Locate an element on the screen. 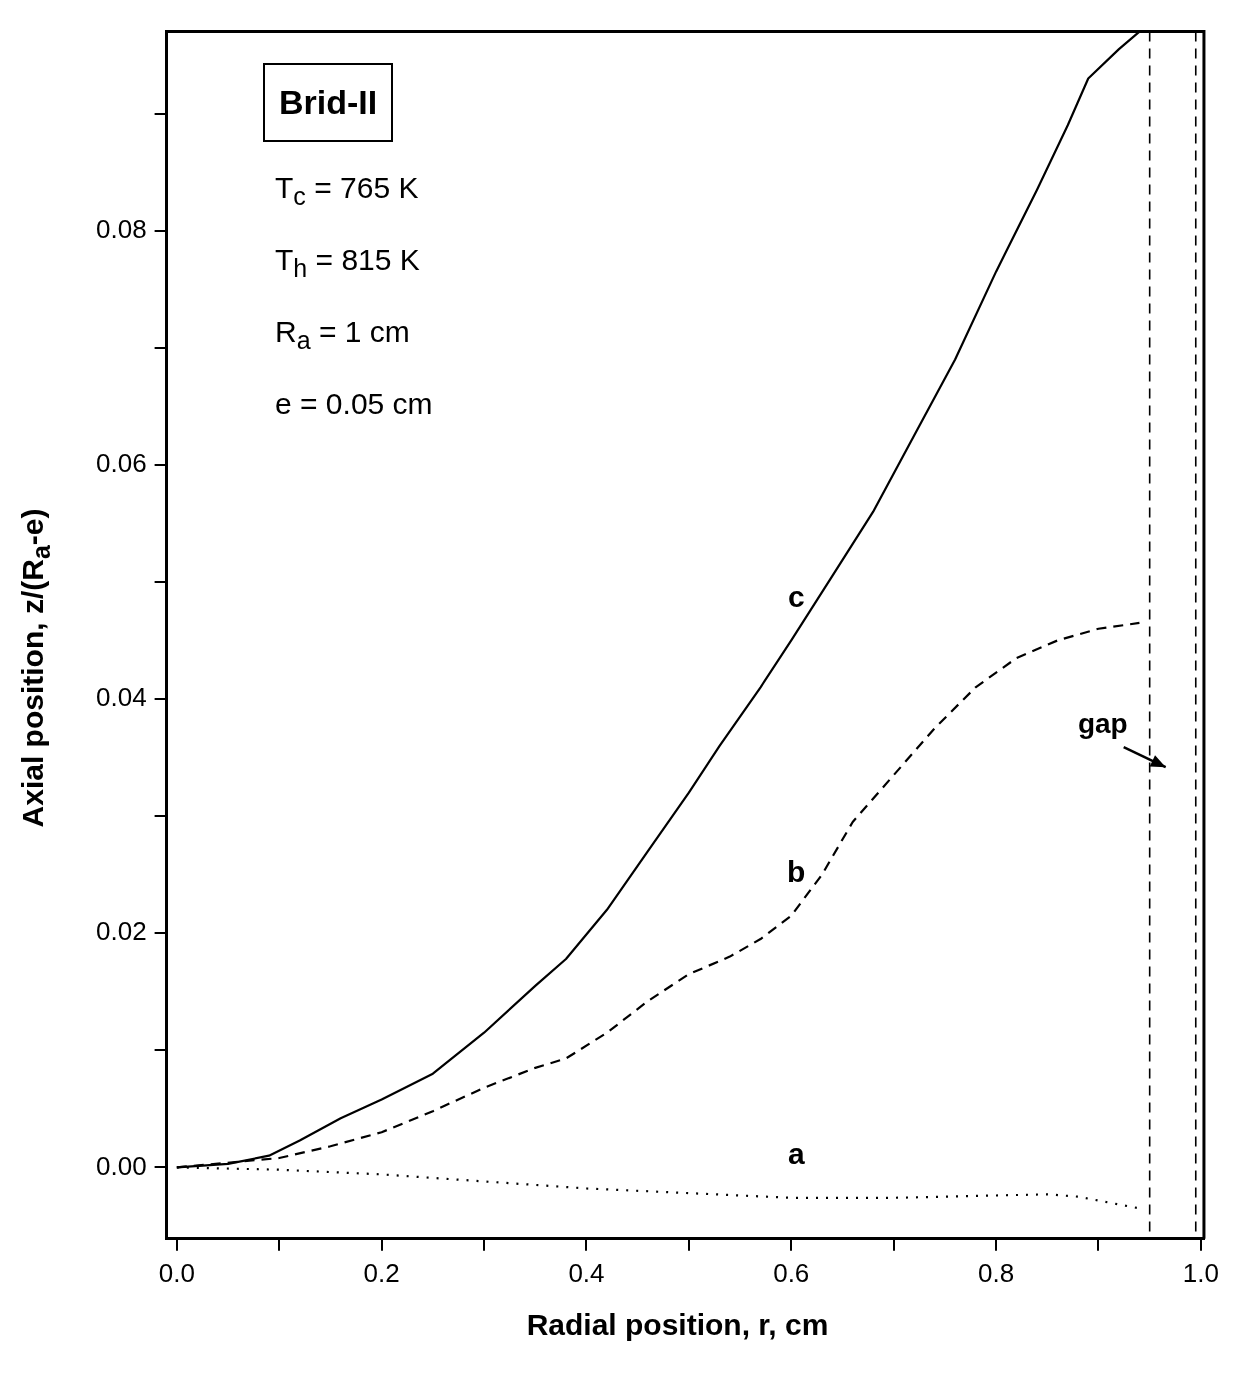  x-tick-label: 0.8 is located at coordinates (996, 1272).